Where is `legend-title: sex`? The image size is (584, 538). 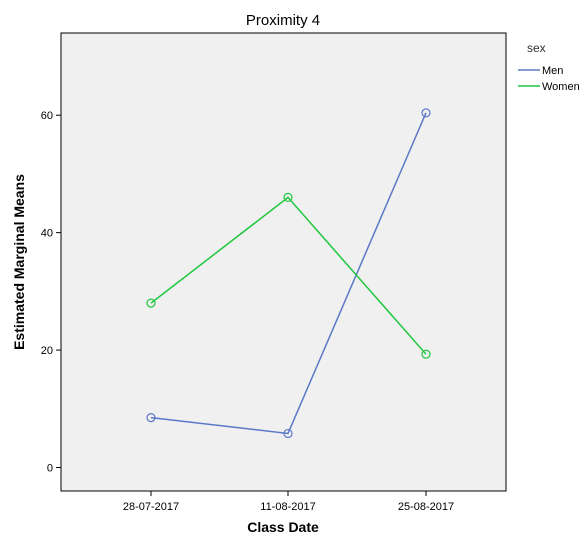
legend-title: sex is located at coordinates (536, 48).